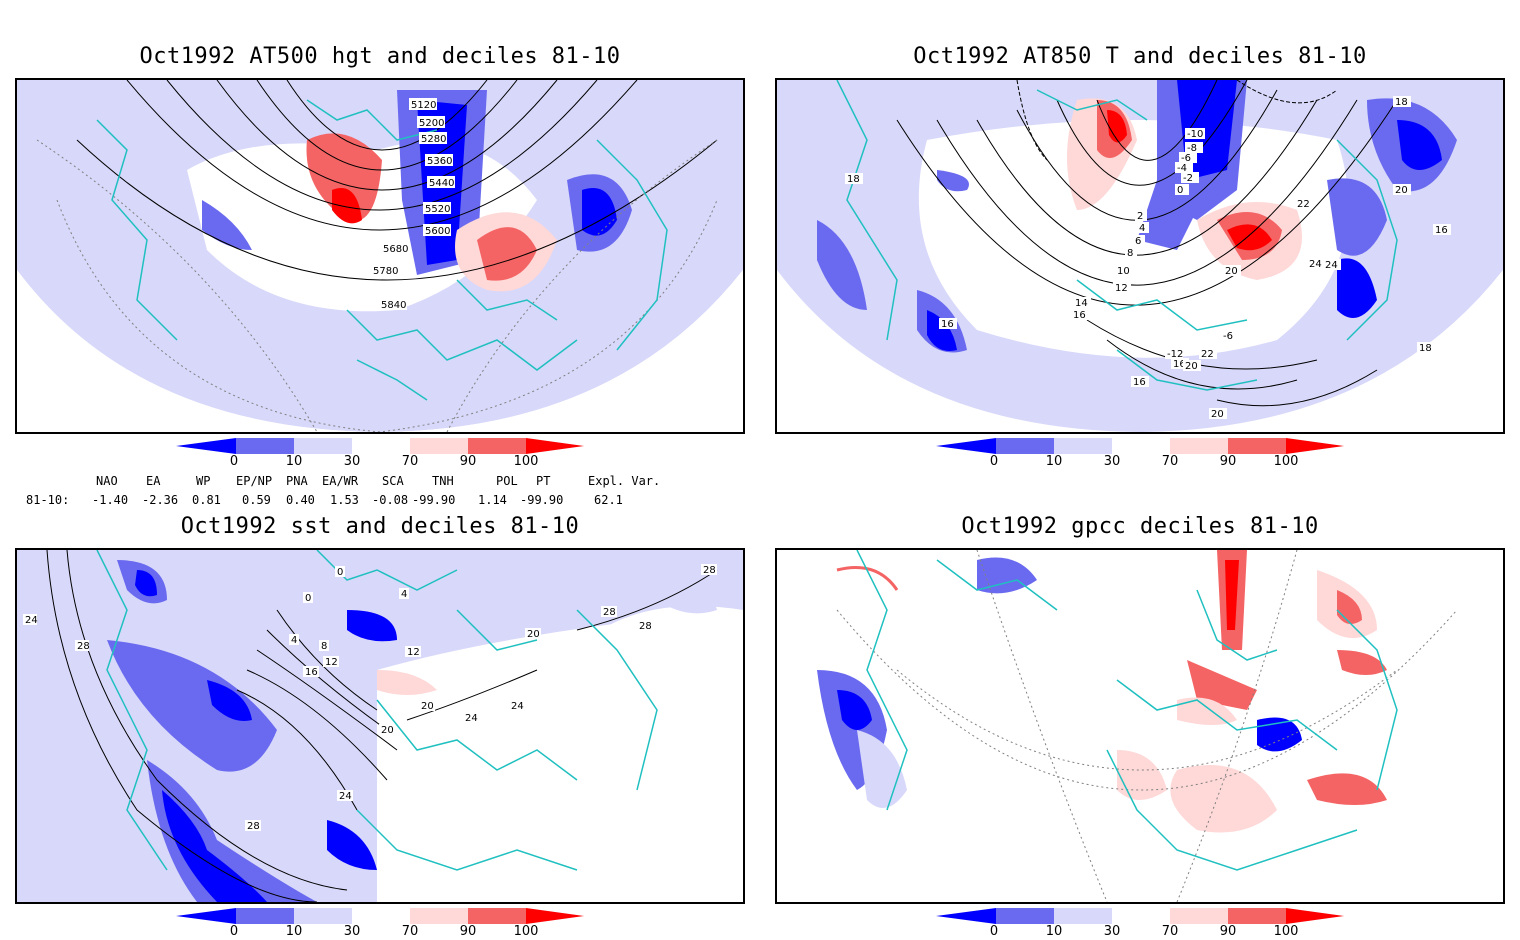 This screenshot has width=1520, height=940. What do you see at coordinates (300, 500) in the screenshot?
I see `index-value: 0.40` at bounding box center [300, 500].